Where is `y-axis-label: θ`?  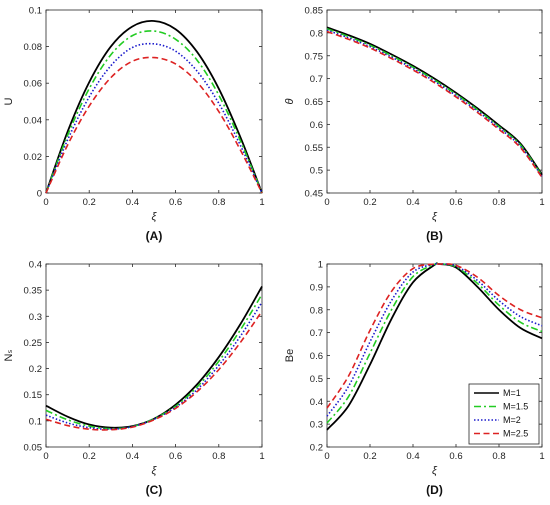 y-axis-label: θ is located at coordinates (290, 101).